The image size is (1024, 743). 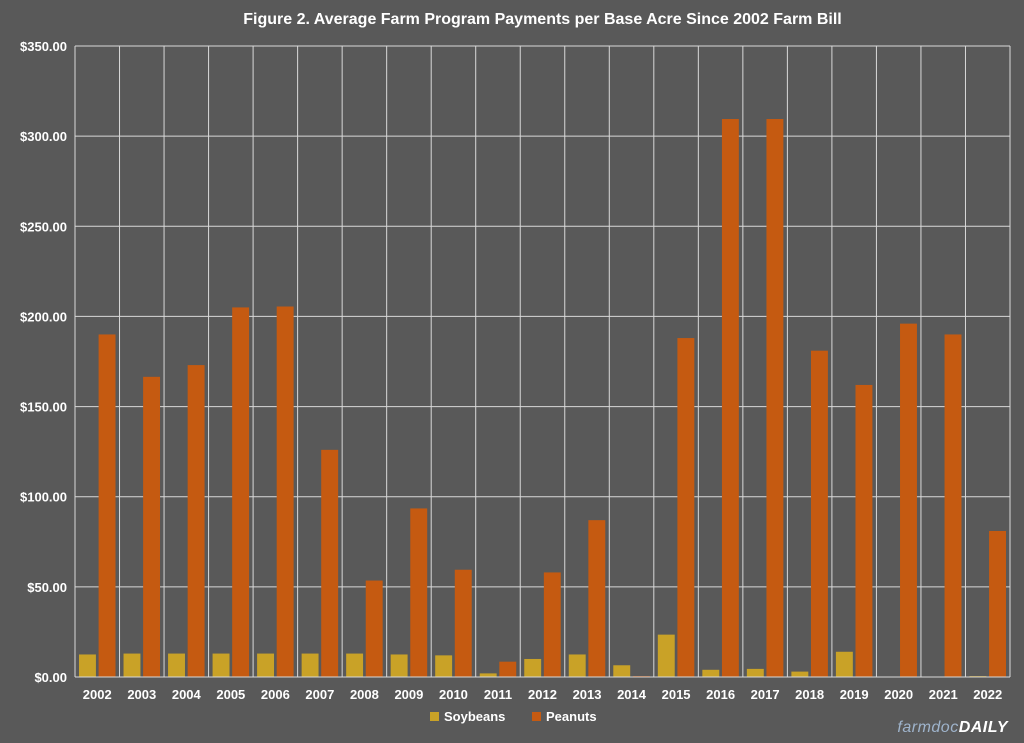 I want to click on bar-peanuts-2007, so click(x=330, y=563).